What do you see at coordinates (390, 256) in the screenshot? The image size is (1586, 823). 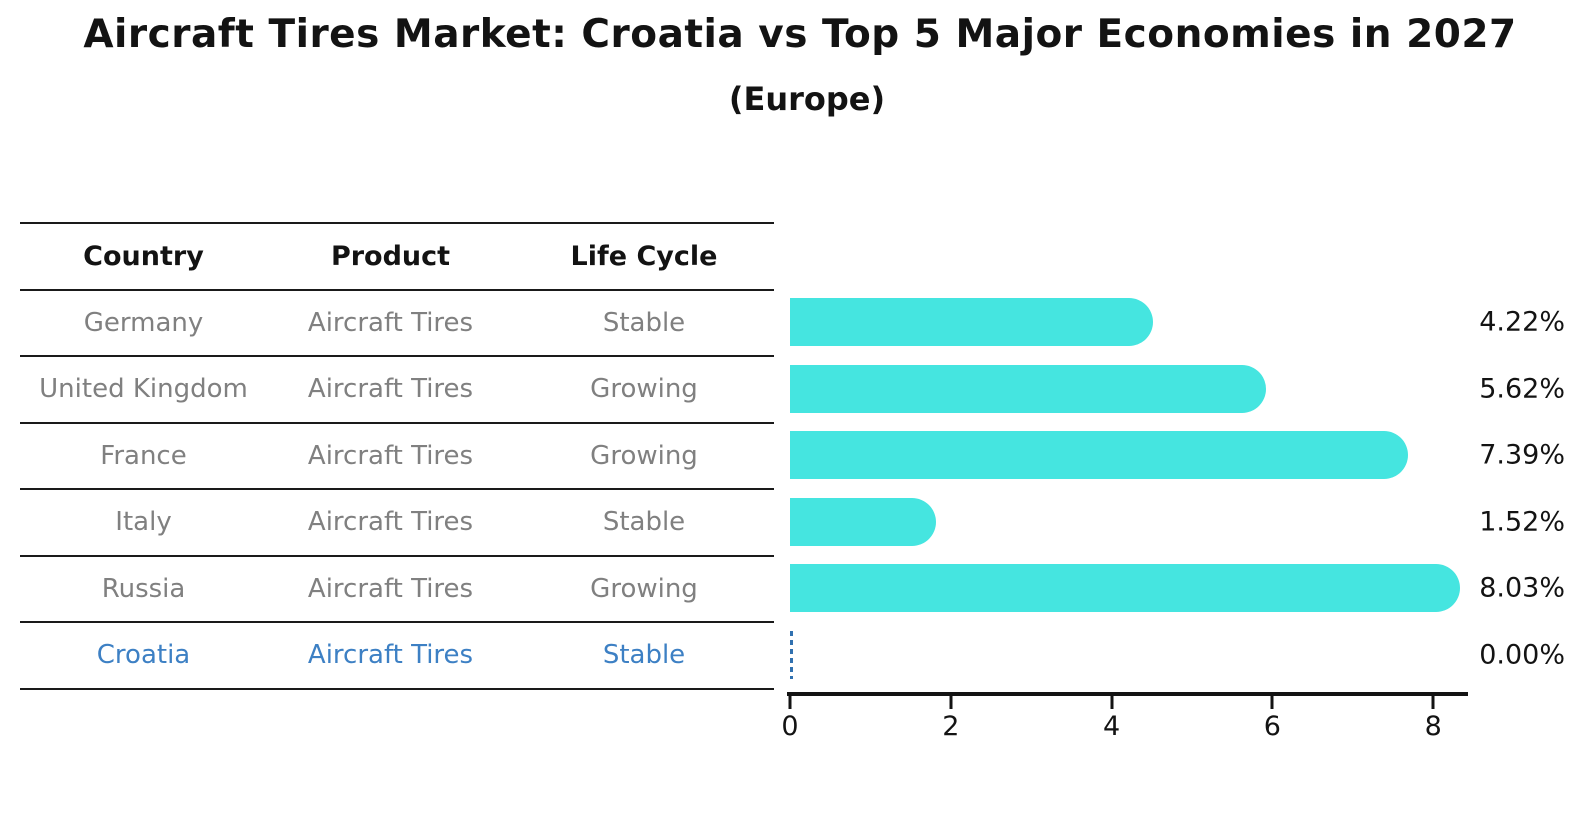 I see `header-cell-product: Product` at bounding box center [390, 256].